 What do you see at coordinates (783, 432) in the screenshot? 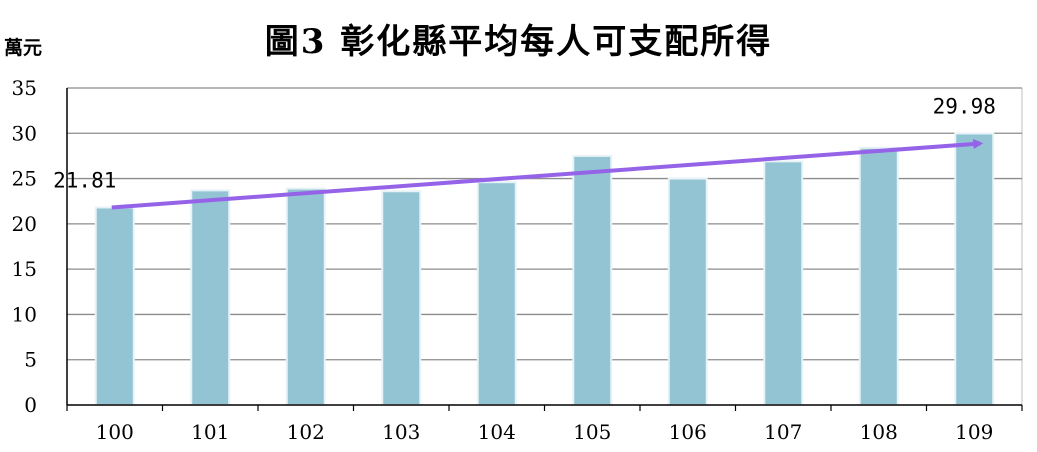
I see `x-tick-label: 107` at bounding box center [783, 432].